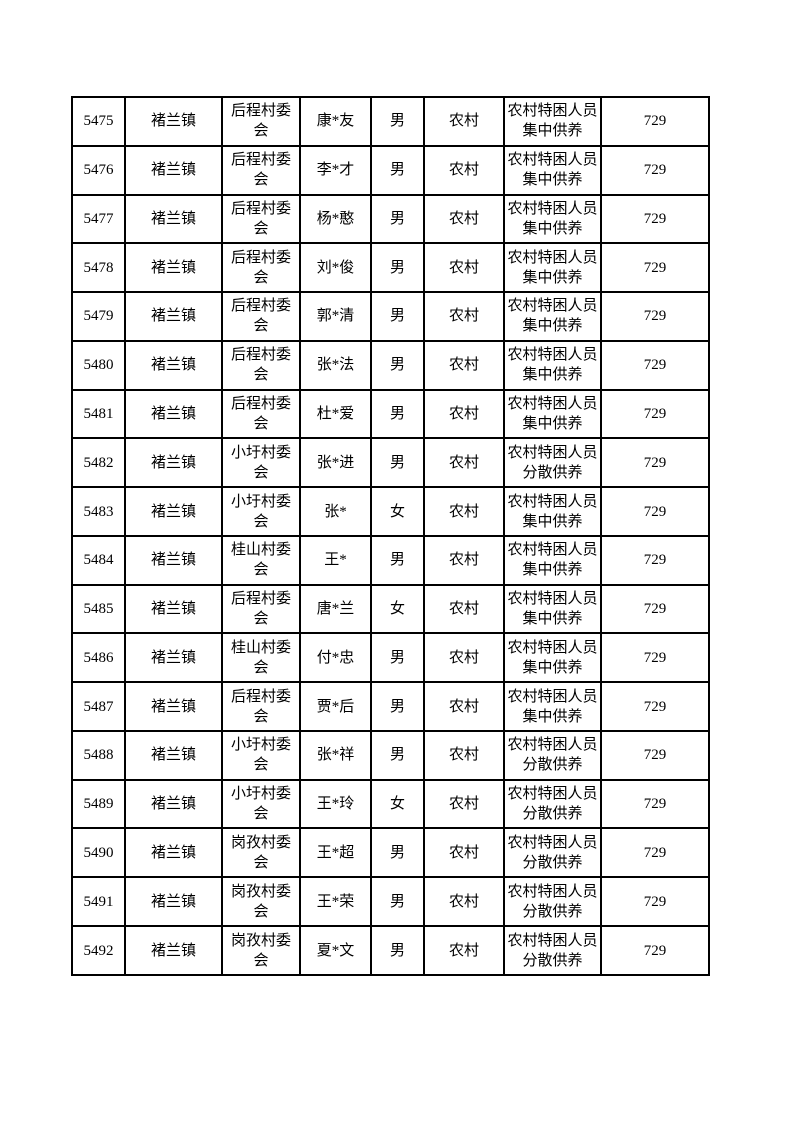 This screenshot has height=1122, width=793. I want to click on cell-name: 付*忠, so click(335, 658).